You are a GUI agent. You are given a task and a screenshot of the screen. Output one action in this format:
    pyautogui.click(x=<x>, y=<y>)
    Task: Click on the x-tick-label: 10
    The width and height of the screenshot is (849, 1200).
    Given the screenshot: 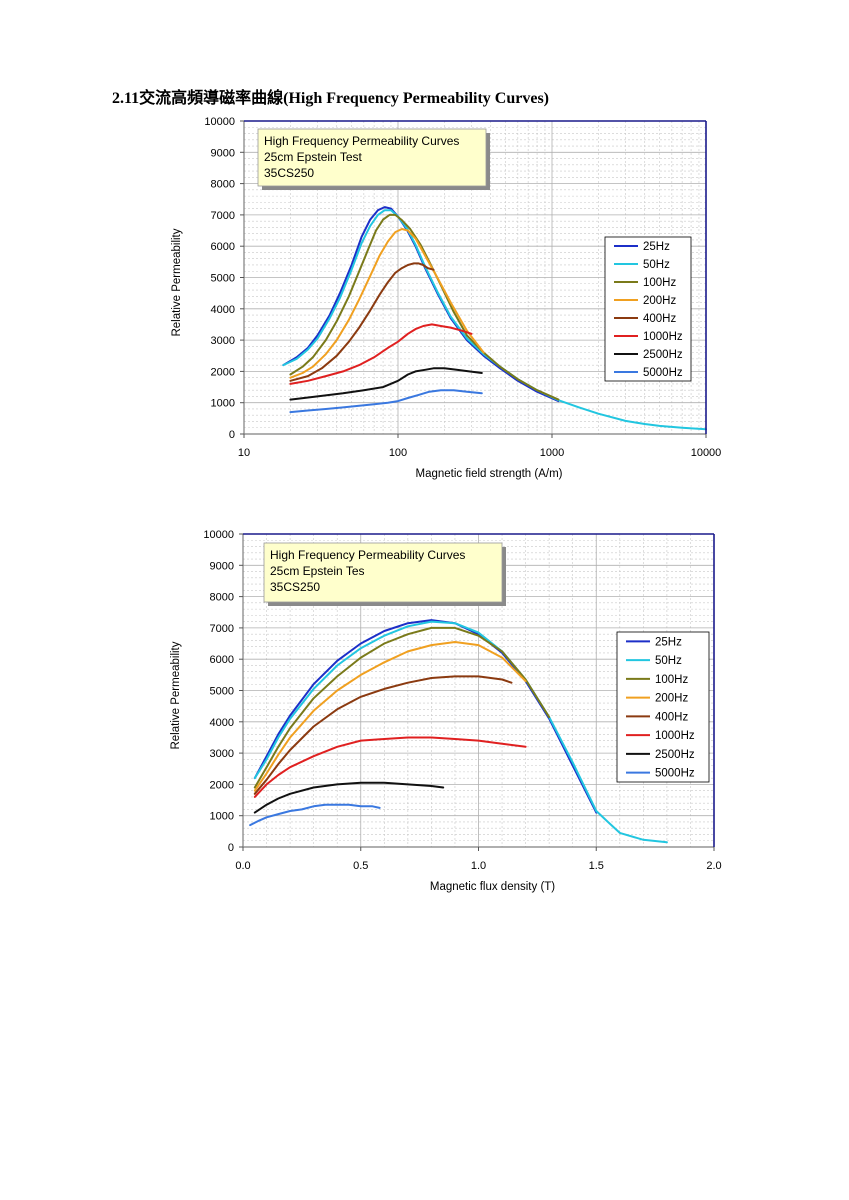 What is the action you would take?
    pyautogui.click(x=244, y=453)
    